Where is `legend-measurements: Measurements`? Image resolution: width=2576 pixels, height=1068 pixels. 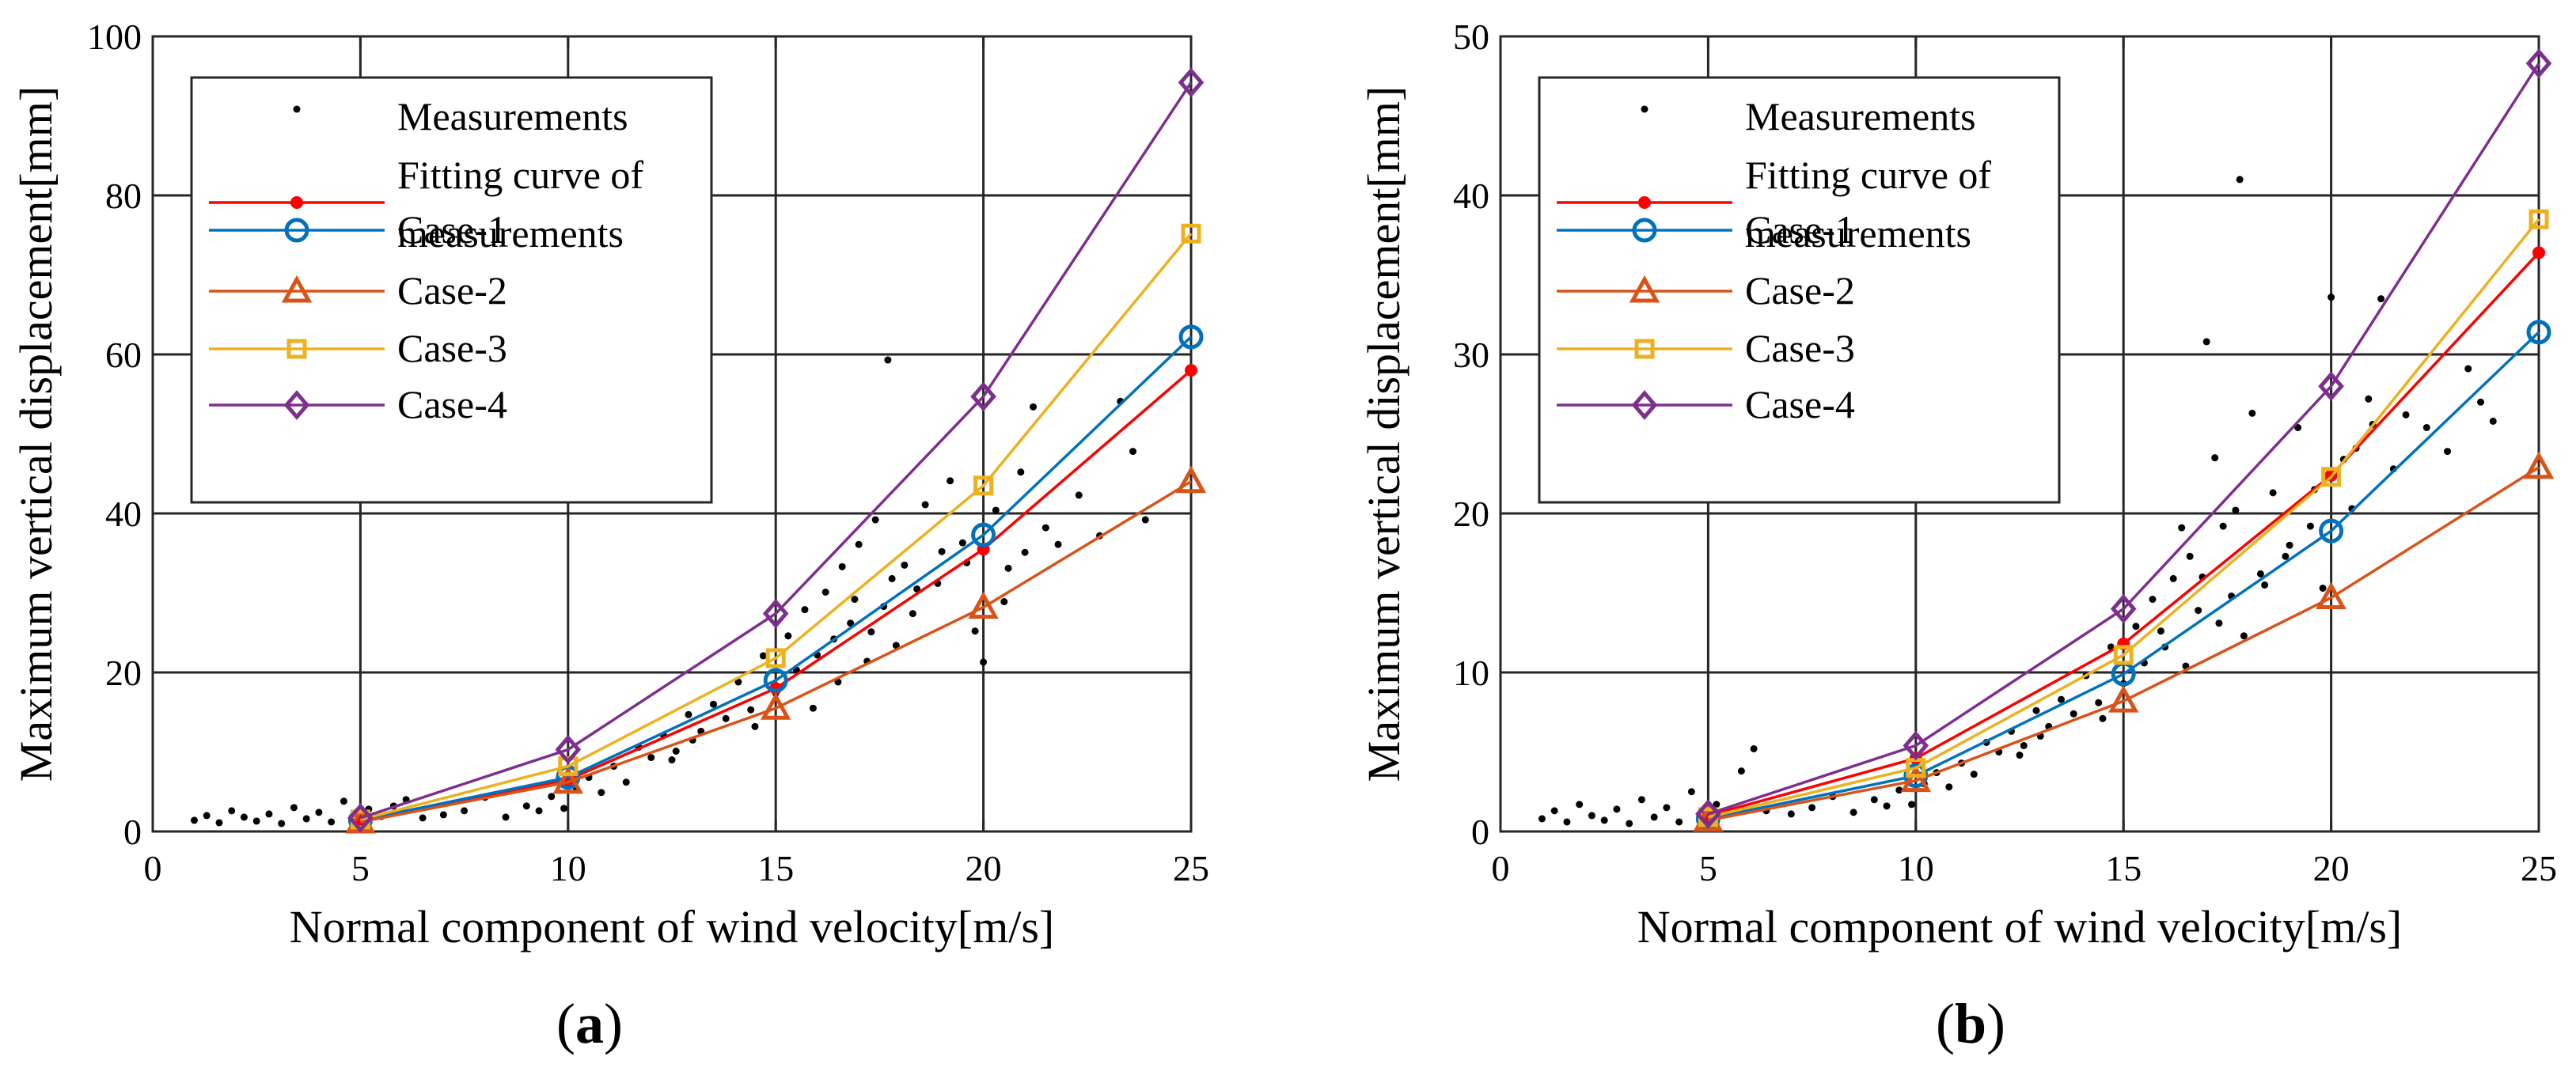
legend-measurements: Measurements is located at coordinates (460, 116).